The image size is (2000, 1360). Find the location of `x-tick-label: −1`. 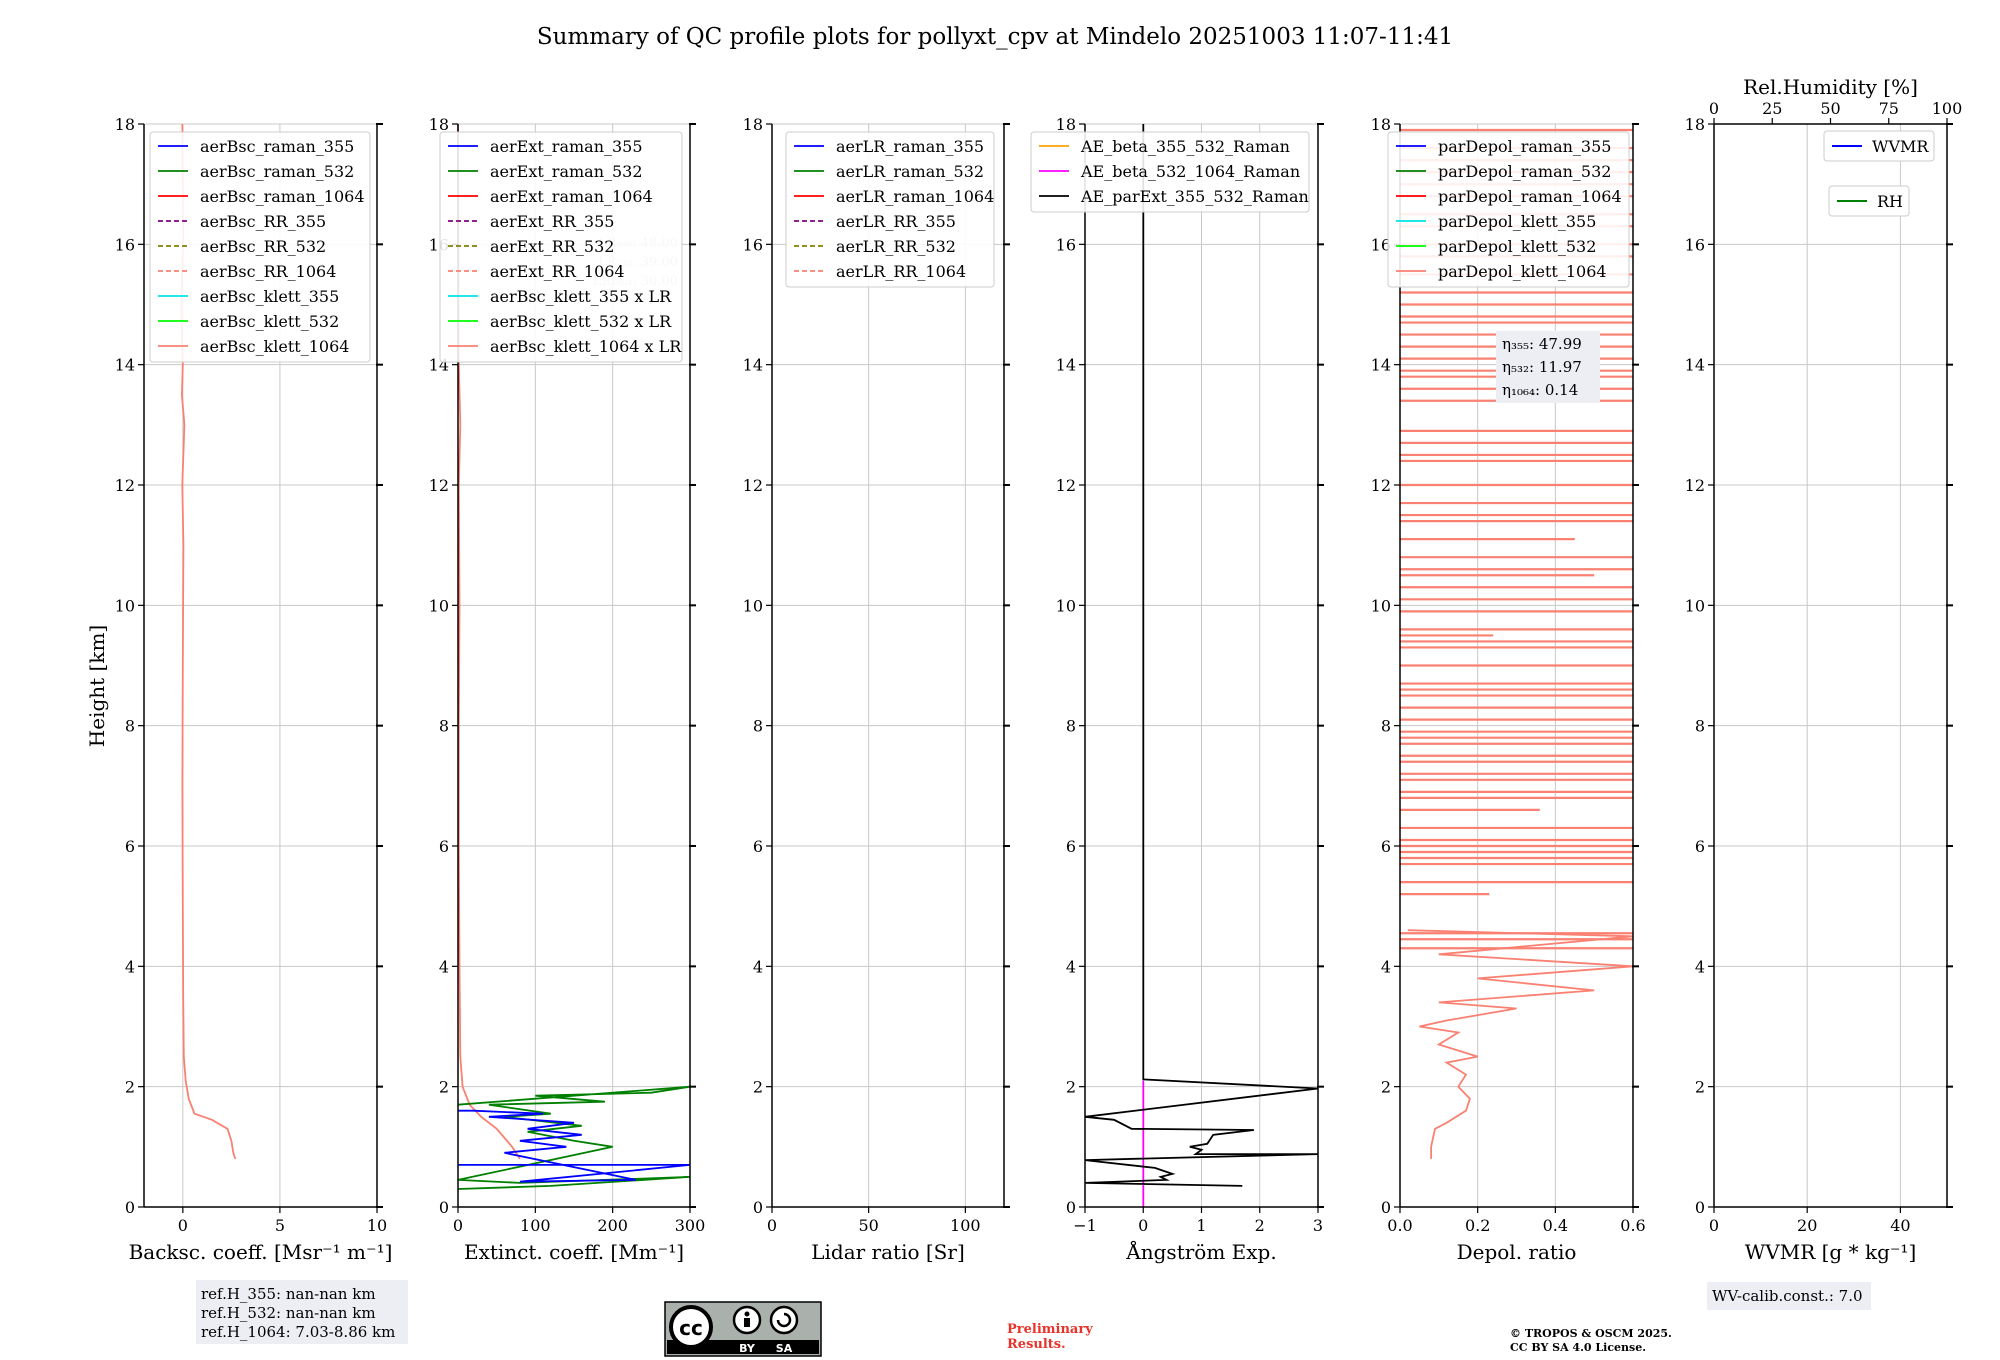

x-tick-label: −1 is located at coordinates (1085, 1225).